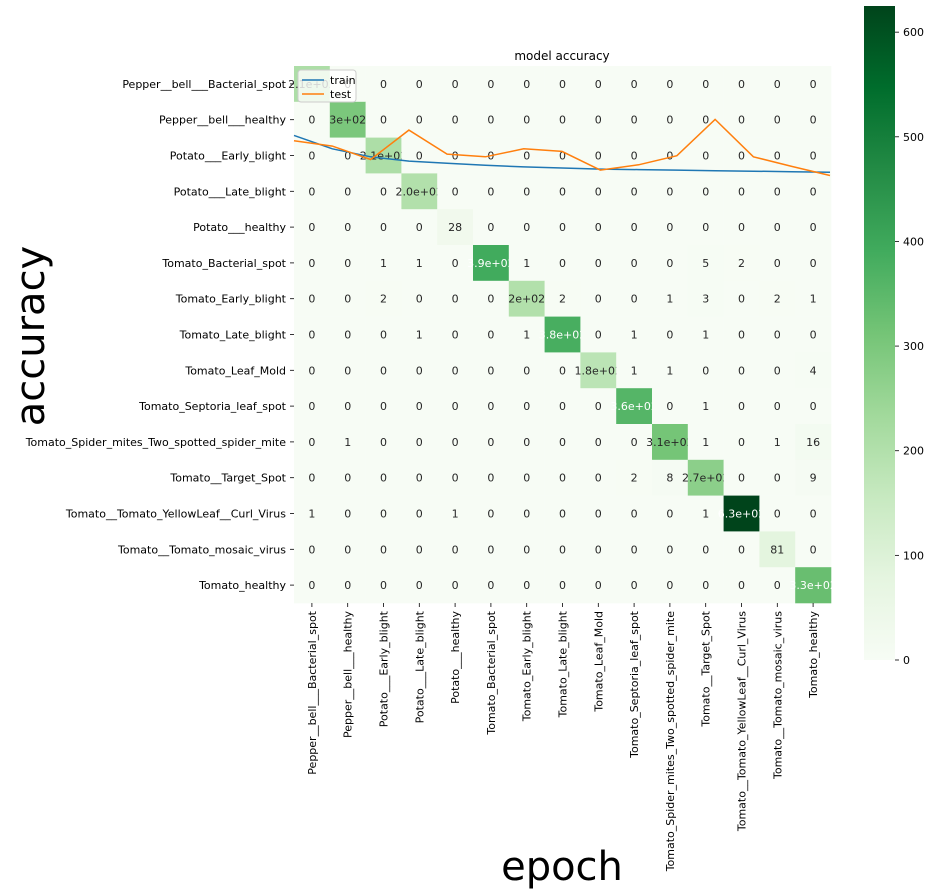  Describe the element at coordinates (223, 263) in the screenshot. I see `y-tick-label: Tomato_Bacterial_spot` at that location.